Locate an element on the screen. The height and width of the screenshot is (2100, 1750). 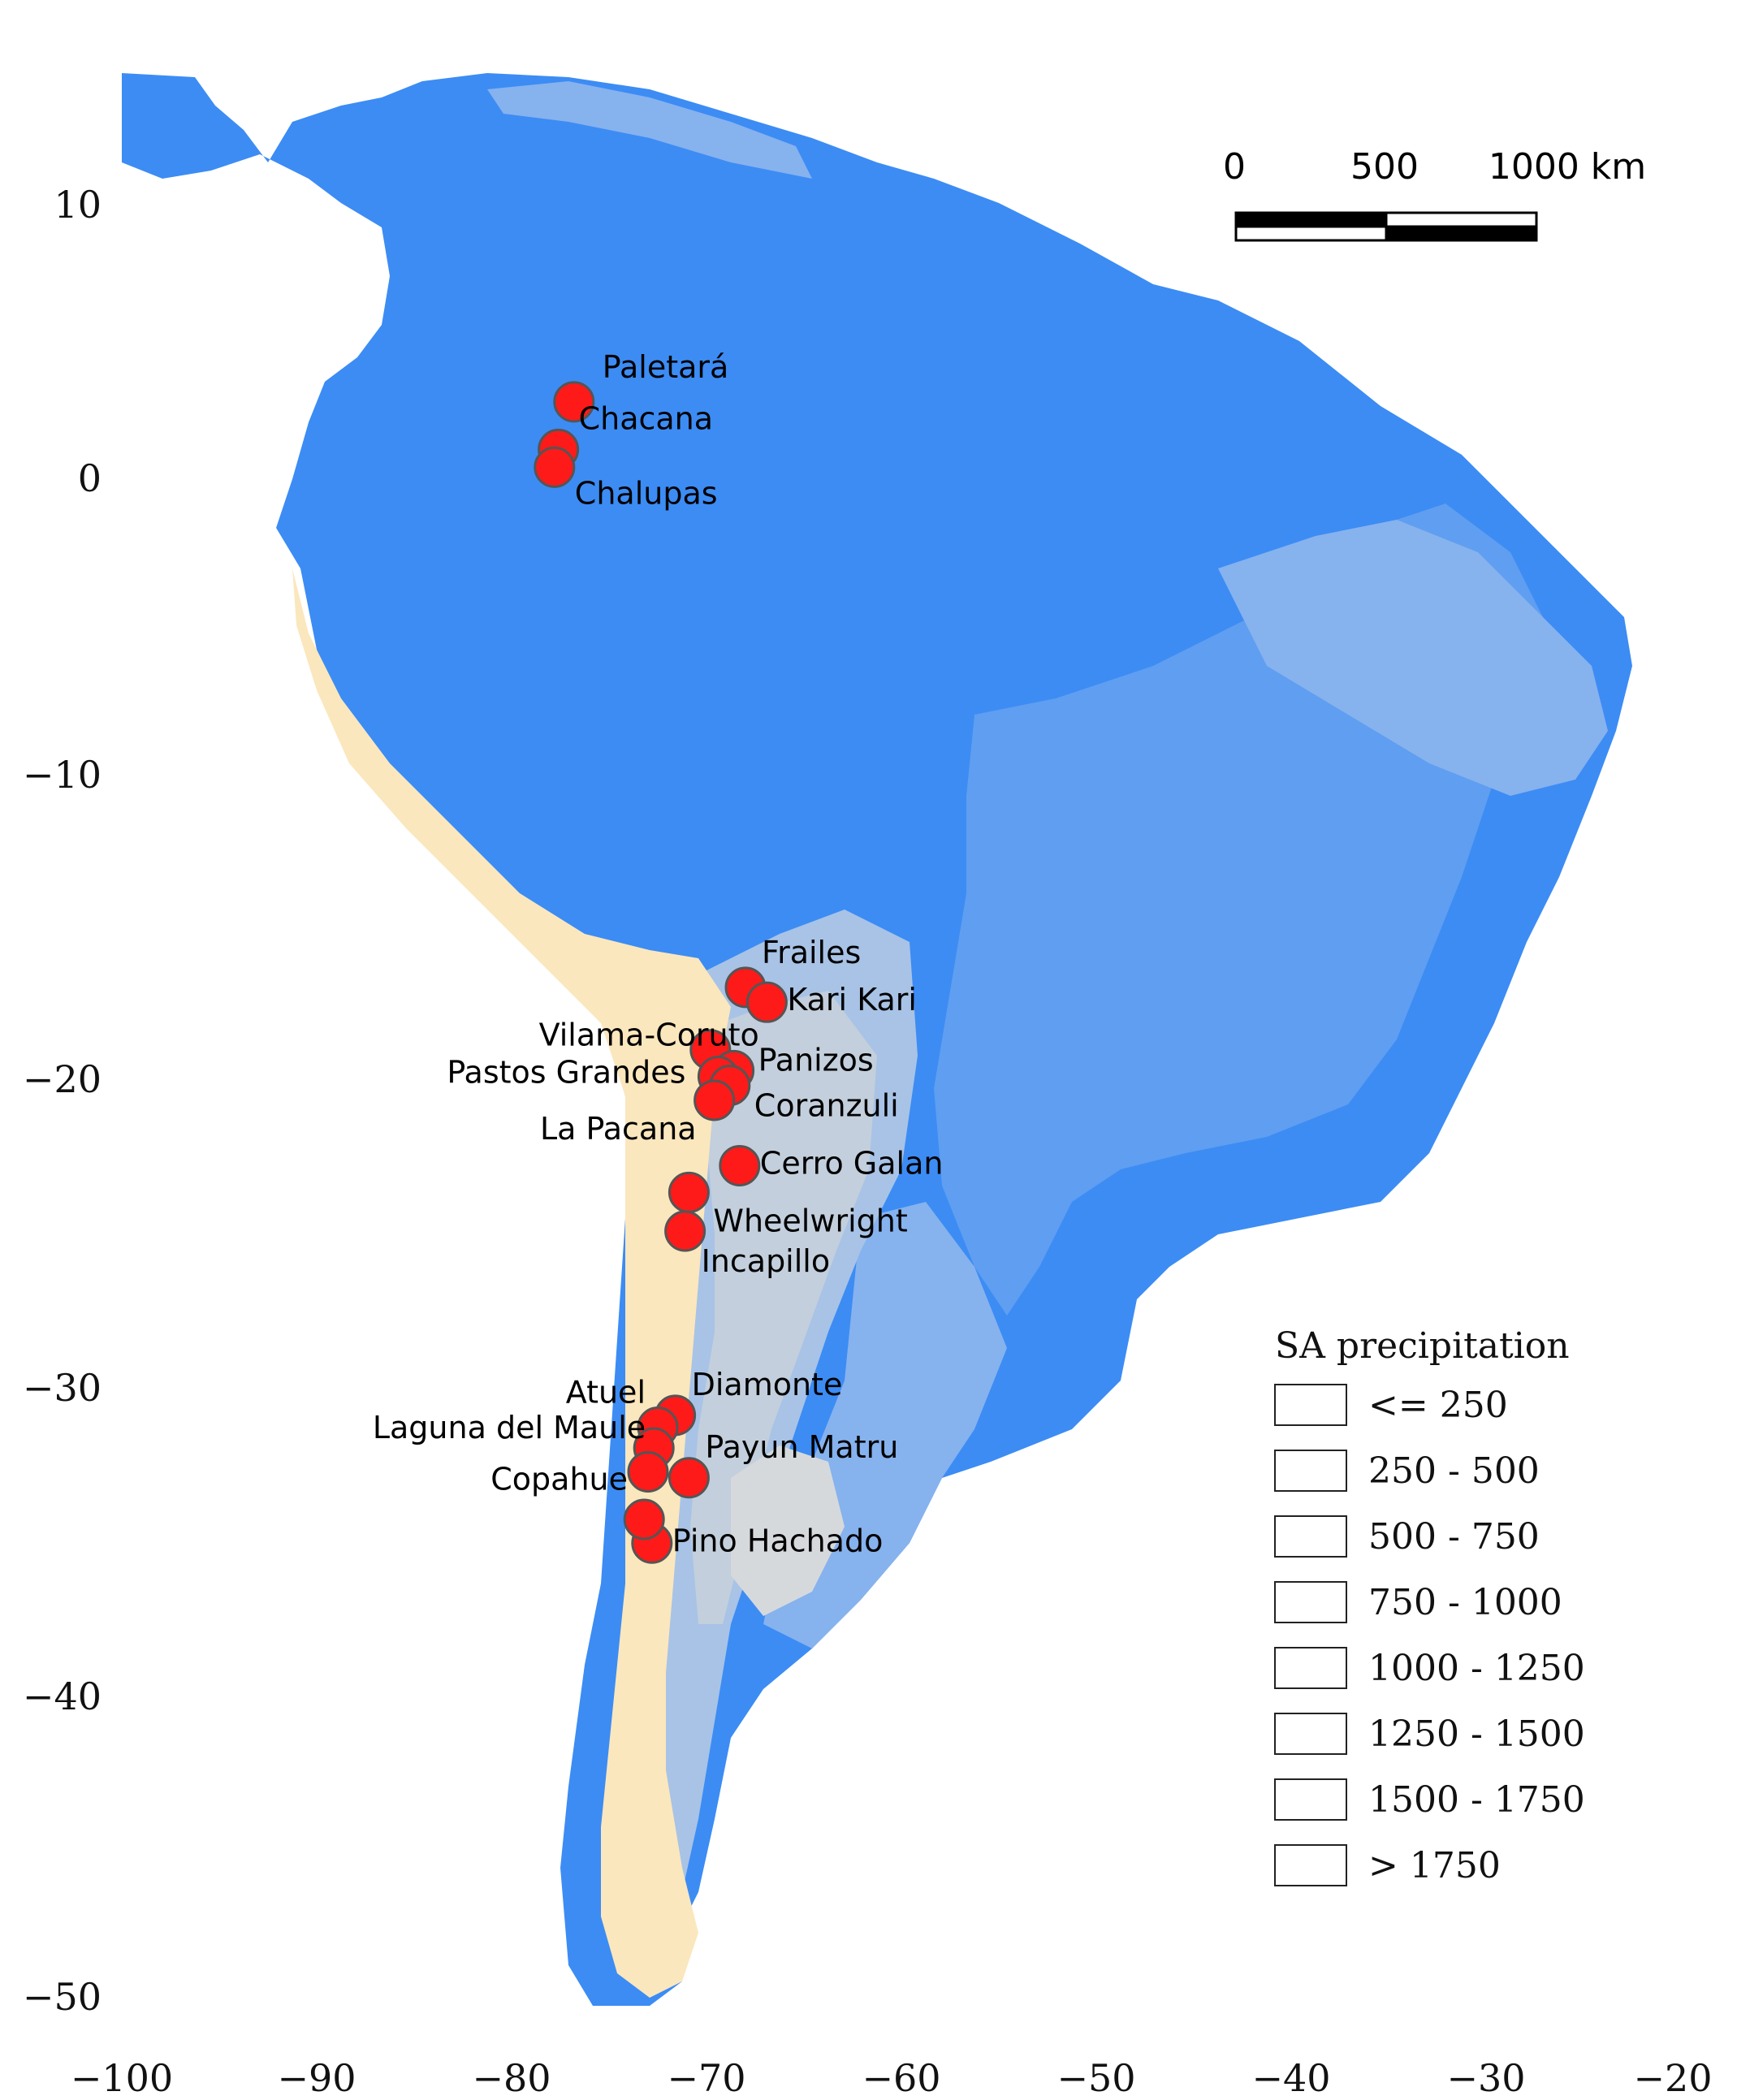
x-tick: −70 is located at coordinates (706, 2078).